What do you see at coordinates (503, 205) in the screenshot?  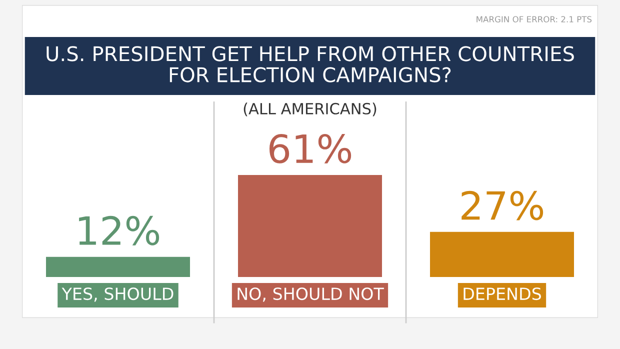 I see `data-label: 27%` at bounding box center [503, 205].